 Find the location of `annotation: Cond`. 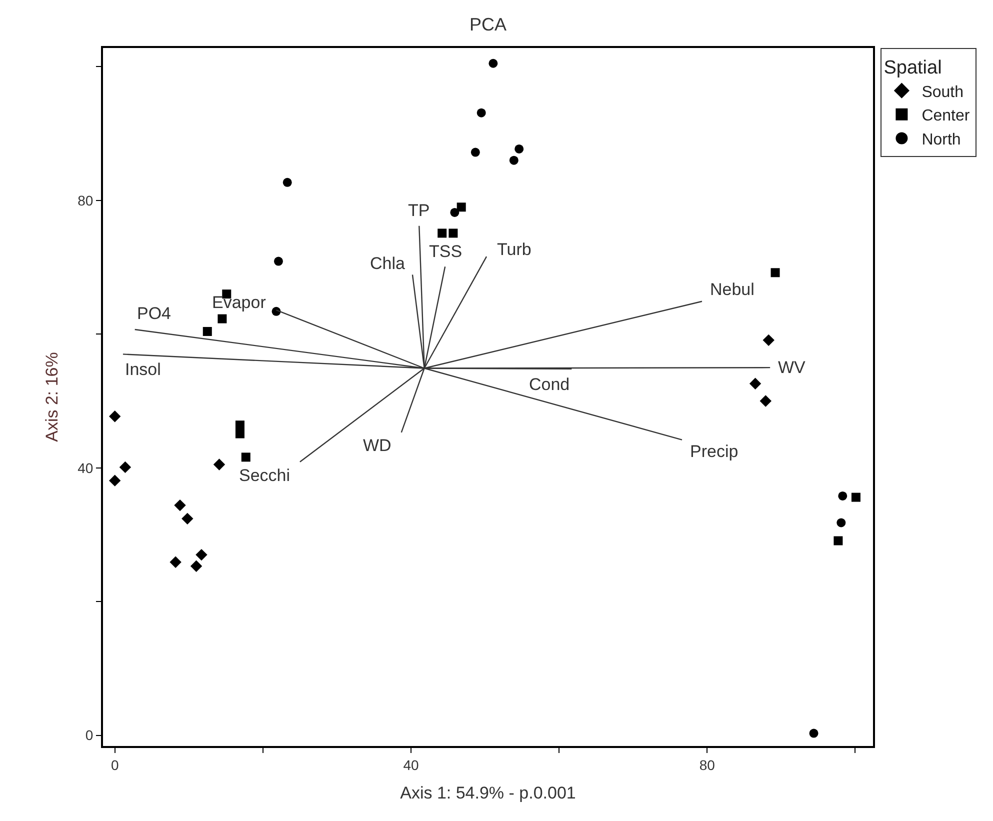

annotation: Cond is located at coordinates (549, 384).